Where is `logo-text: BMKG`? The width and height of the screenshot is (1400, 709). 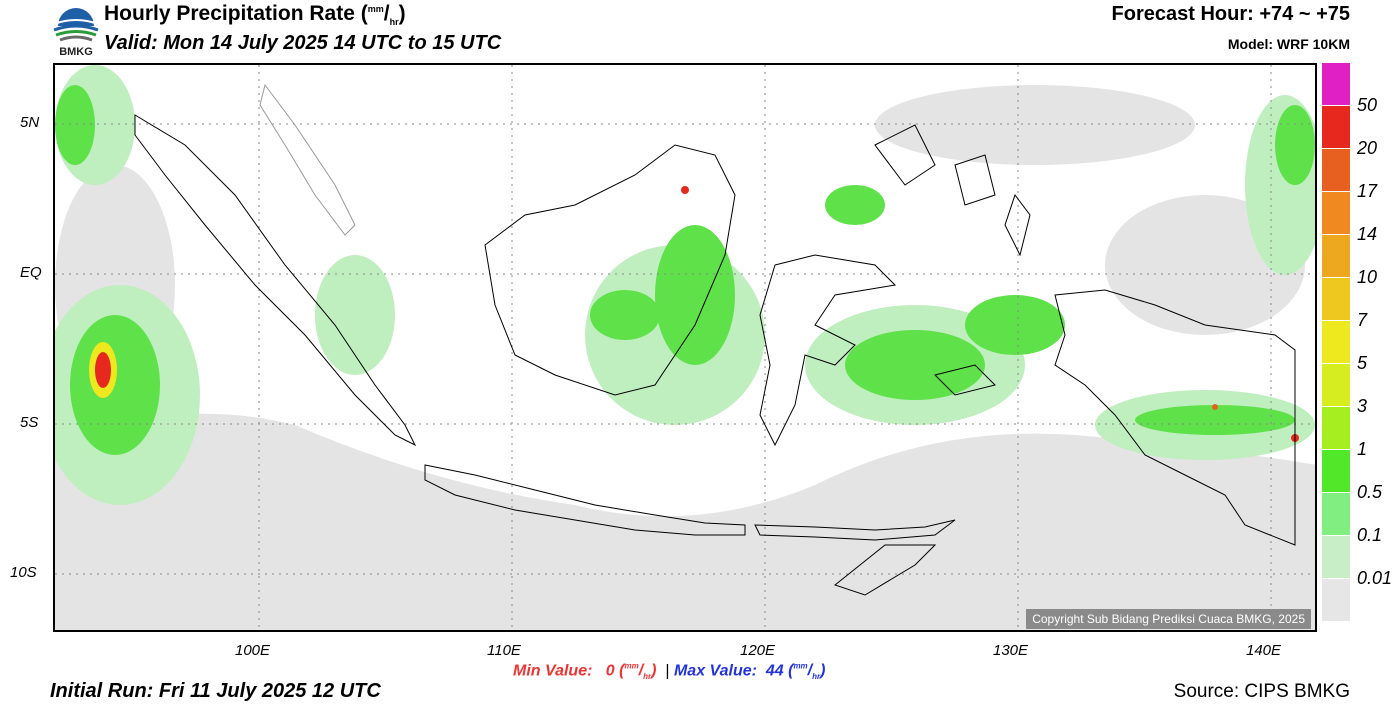 logo-text: BMKG is located at coordinates (76, 52).